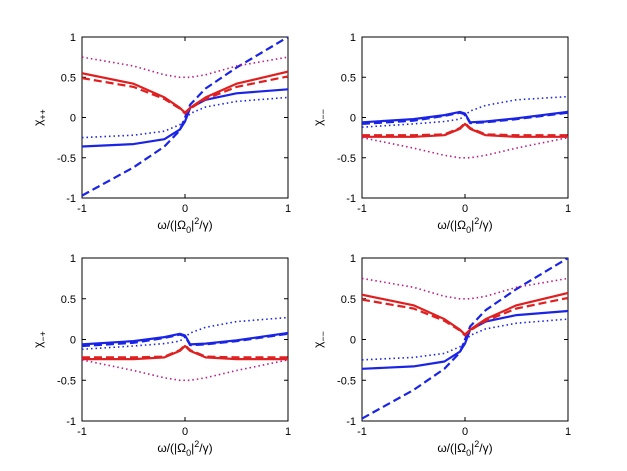  I want to click on y-axis-label: χ++, so click(39, 117).